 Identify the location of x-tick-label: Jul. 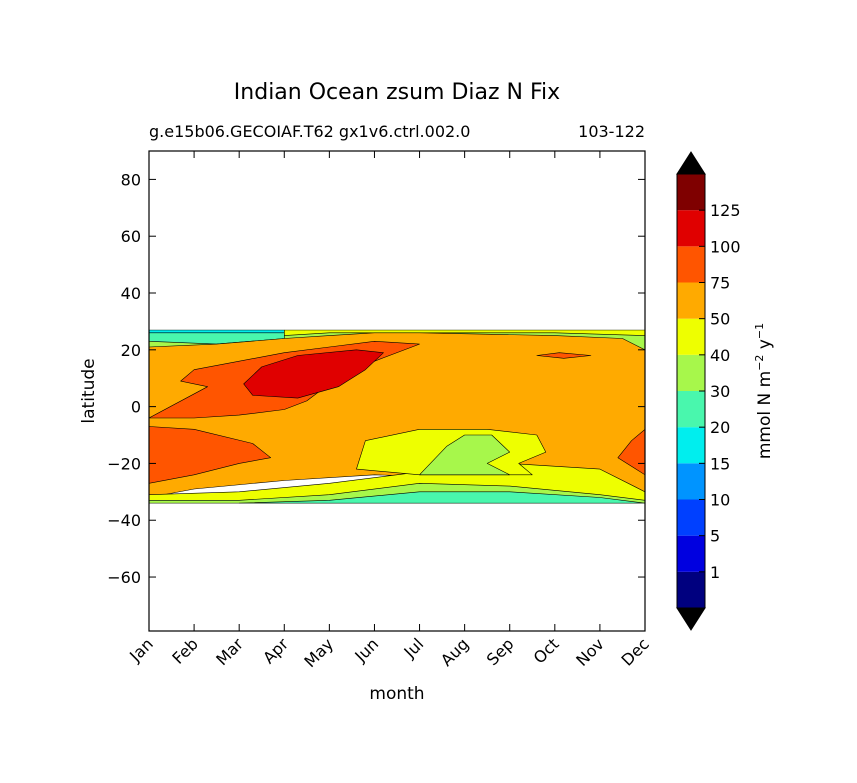
(414, 648).